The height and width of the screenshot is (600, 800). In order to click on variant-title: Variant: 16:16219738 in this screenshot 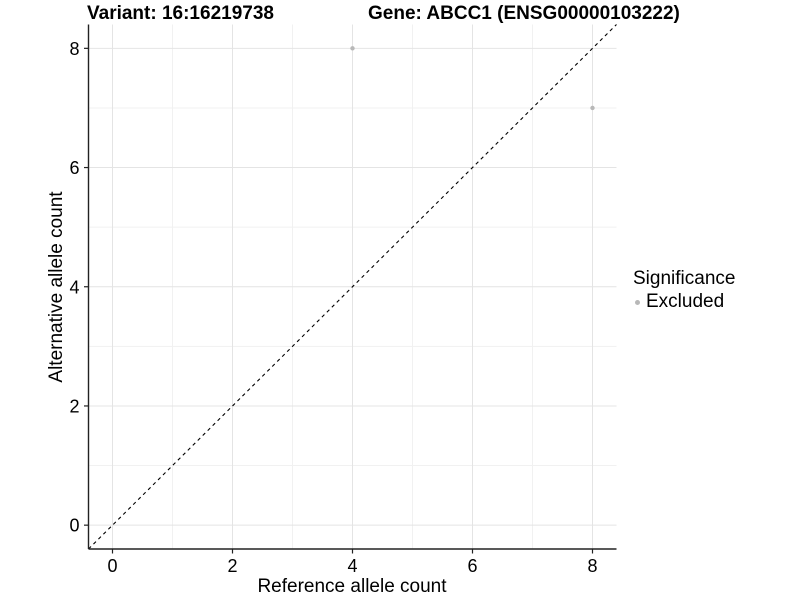, I will do `click(180, 13)`.